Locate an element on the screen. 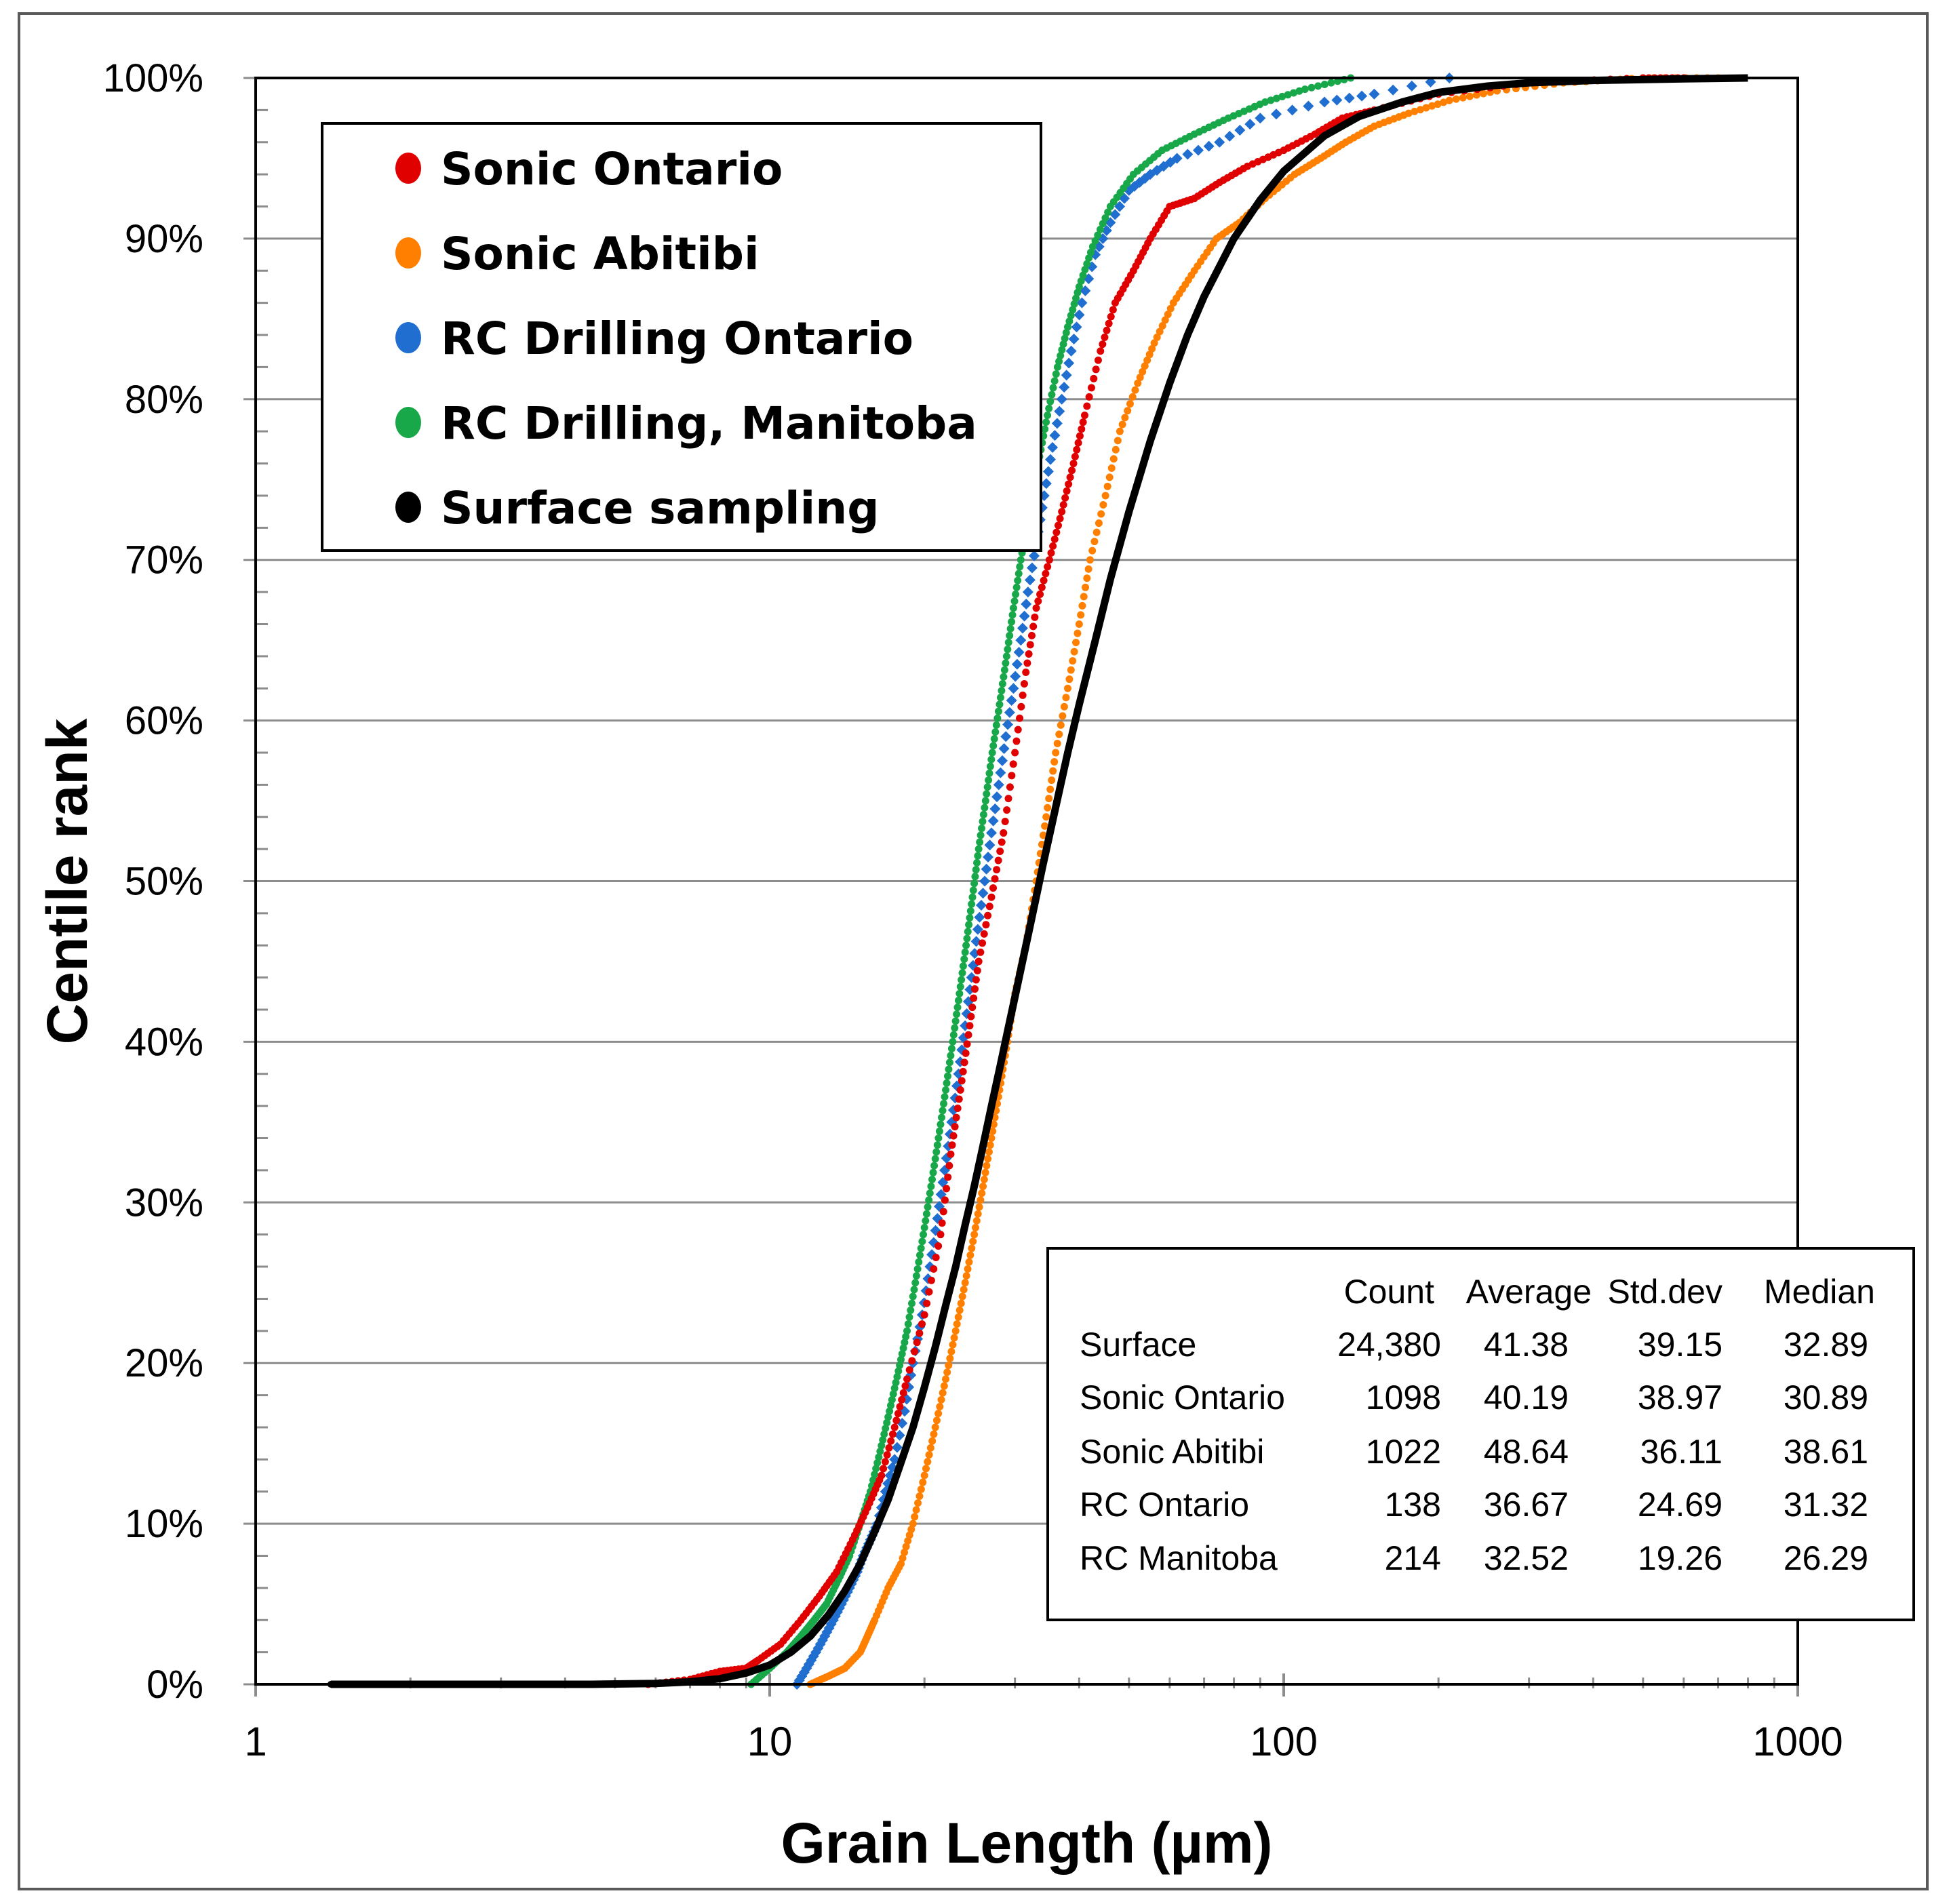 The width and height of the screenshot is (1949, 1904). x-tick-labels: 1 10 100 1000 is located at coordinates (1043, 1741).